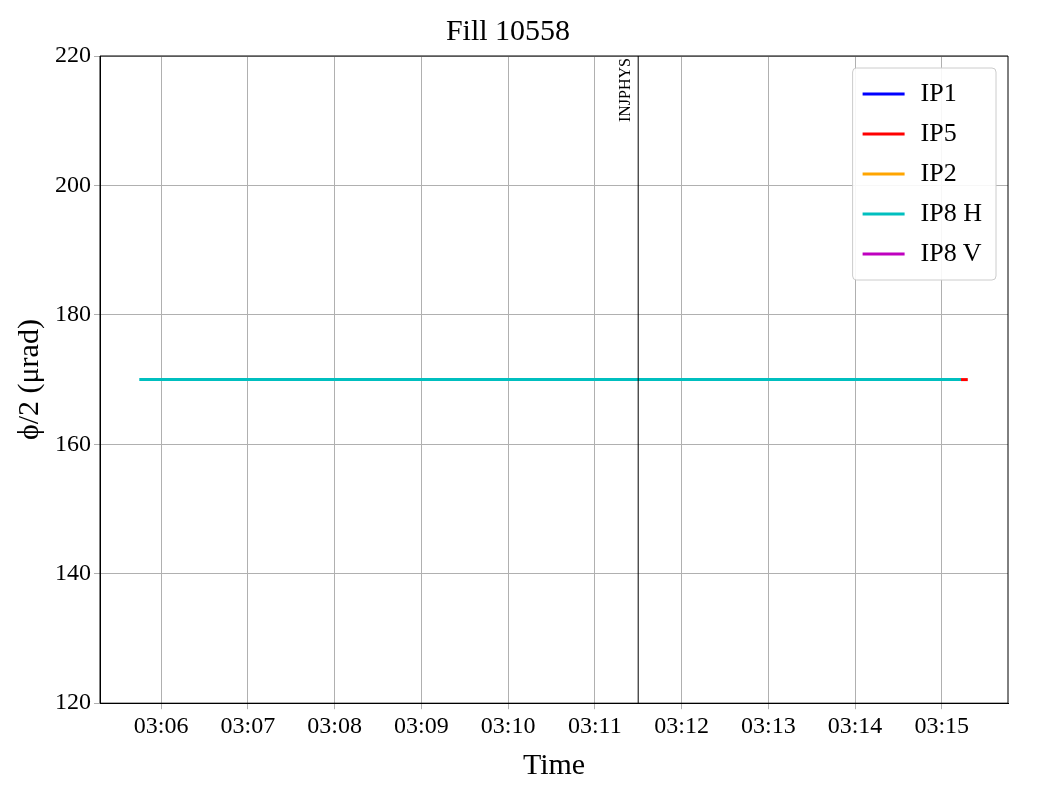  I want to click on legend-label: IP5, so click(938, 132).